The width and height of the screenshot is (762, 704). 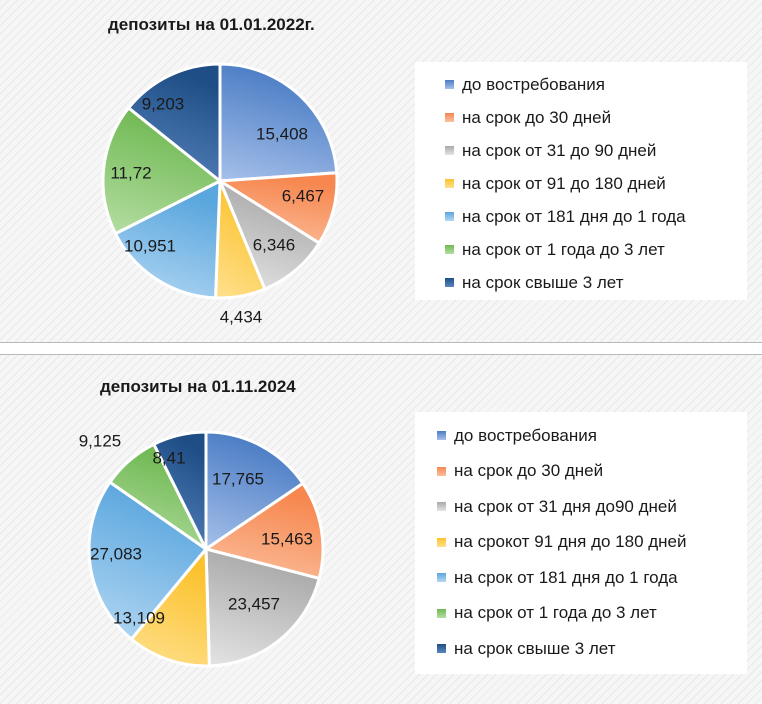 I want to click on data-label: 9,125, so click(x=100, y=440).